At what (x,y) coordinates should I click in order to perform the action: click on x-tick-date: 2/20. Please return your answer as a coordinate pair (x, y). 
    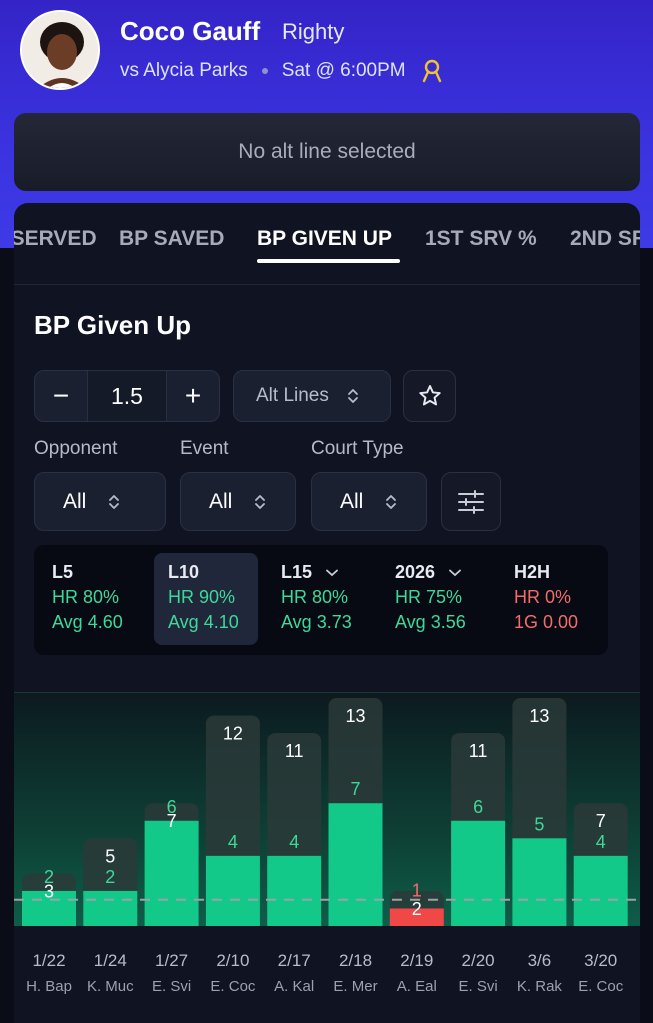
    Looking at the image, I should click on (478, 960).